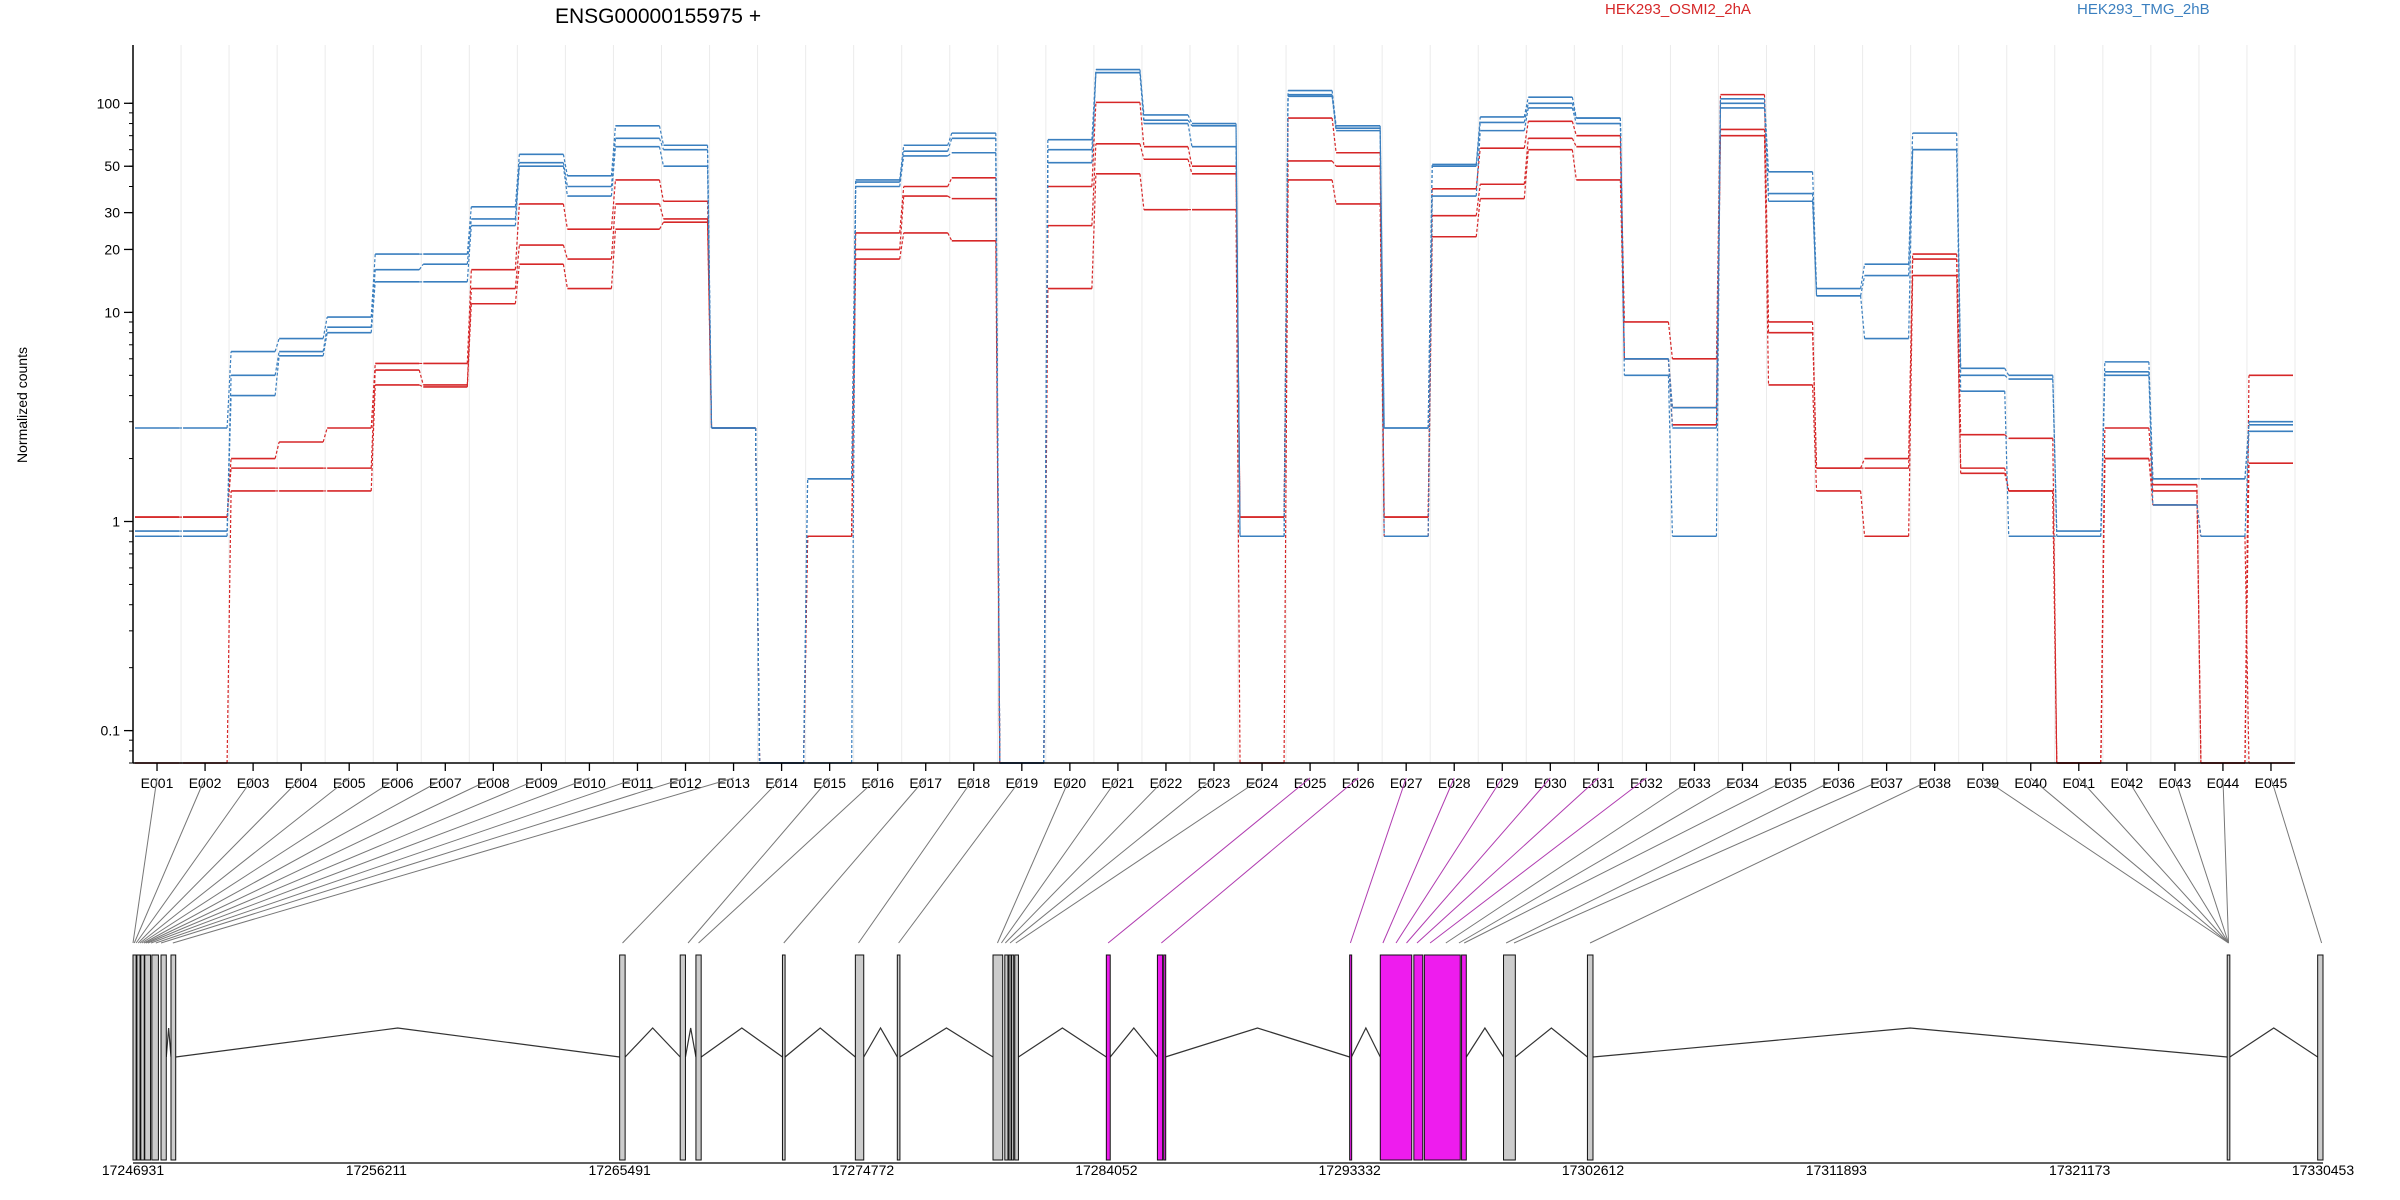  I want to click on x-tick-label: E001, so click(157, 783).